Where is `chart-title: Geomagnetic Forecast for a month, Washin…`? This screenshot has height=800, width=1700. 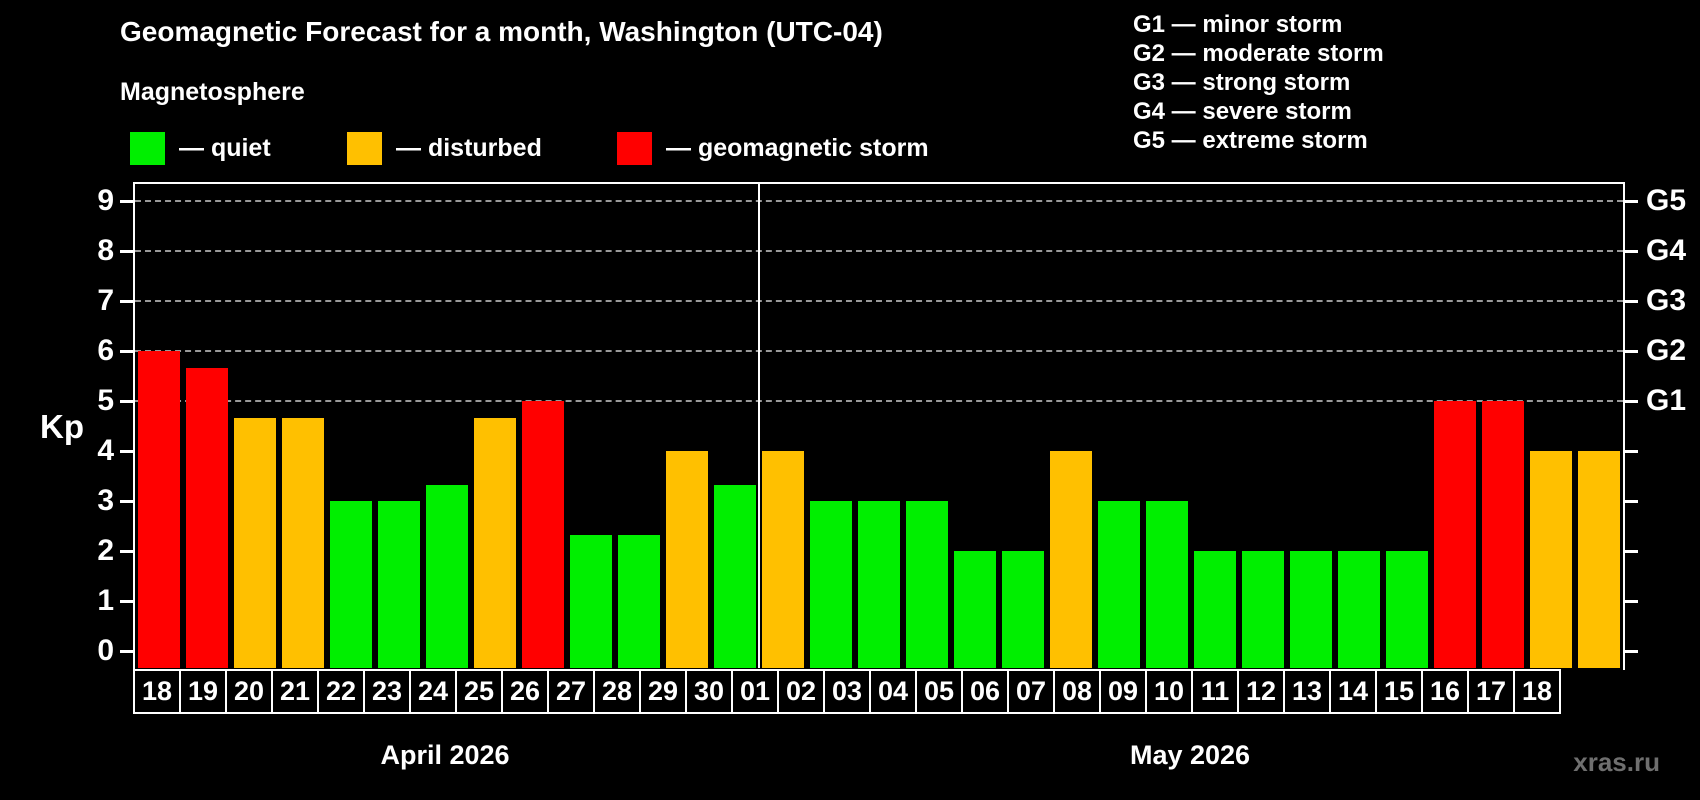 chart-title: Geomagnetic Forecast for a month, Washin… is located at coordinates (501, 31).